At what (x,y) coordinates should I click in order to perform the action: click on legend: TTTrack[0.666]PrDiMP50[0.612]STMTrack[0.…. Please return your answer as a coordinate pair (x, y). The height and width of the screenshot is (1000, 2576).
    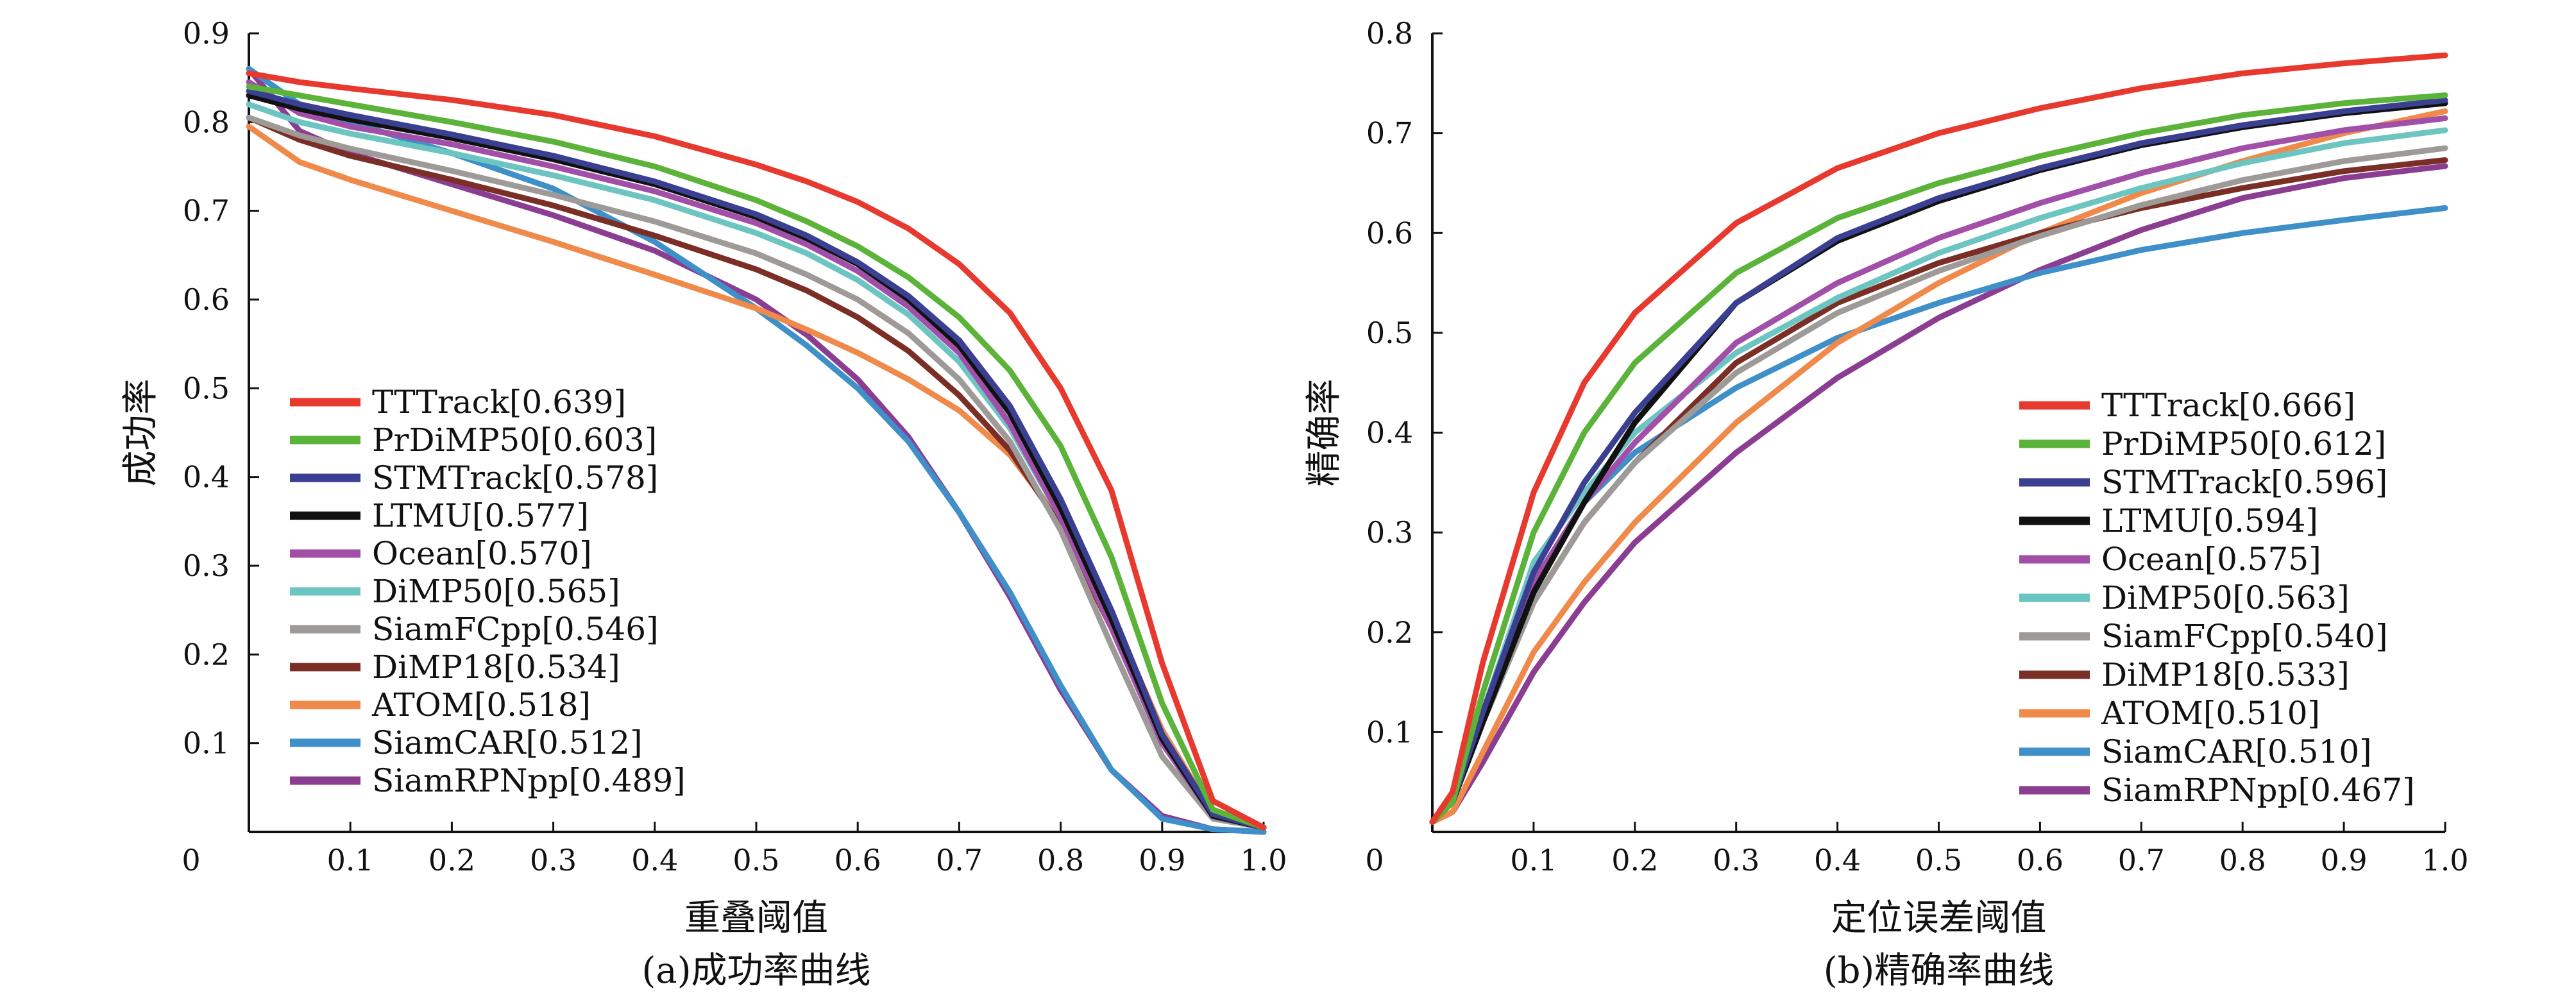
    Looking at the image, I should click on (2217, 598).